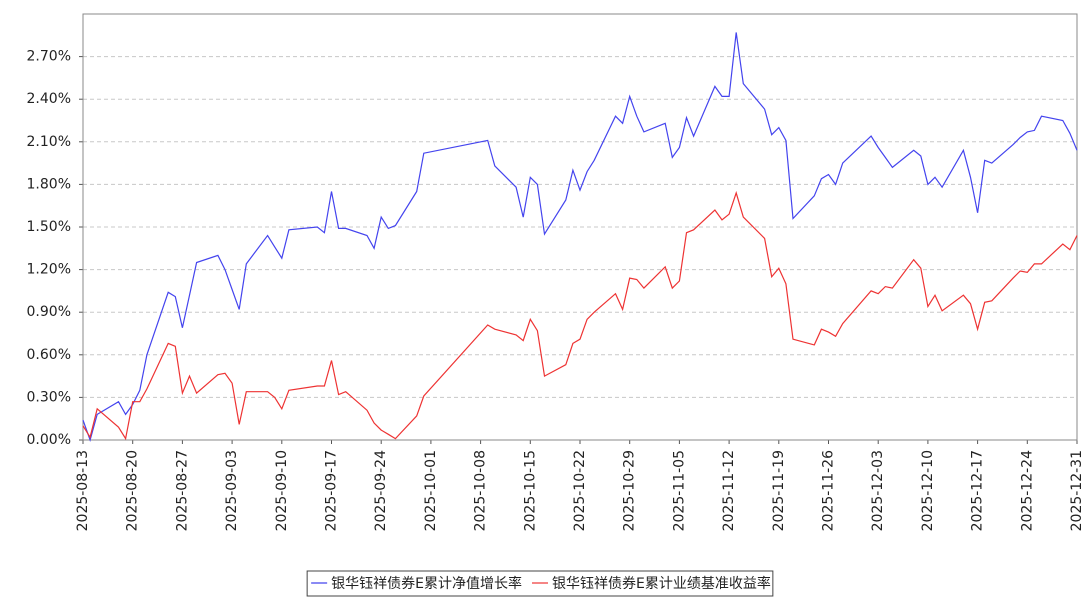 The width and height of the screenshot is (1088, 597). Describe the element at coordinates (878, 490) in the screenshot. I see `x-tick-label: 2025-12-03` at that location.